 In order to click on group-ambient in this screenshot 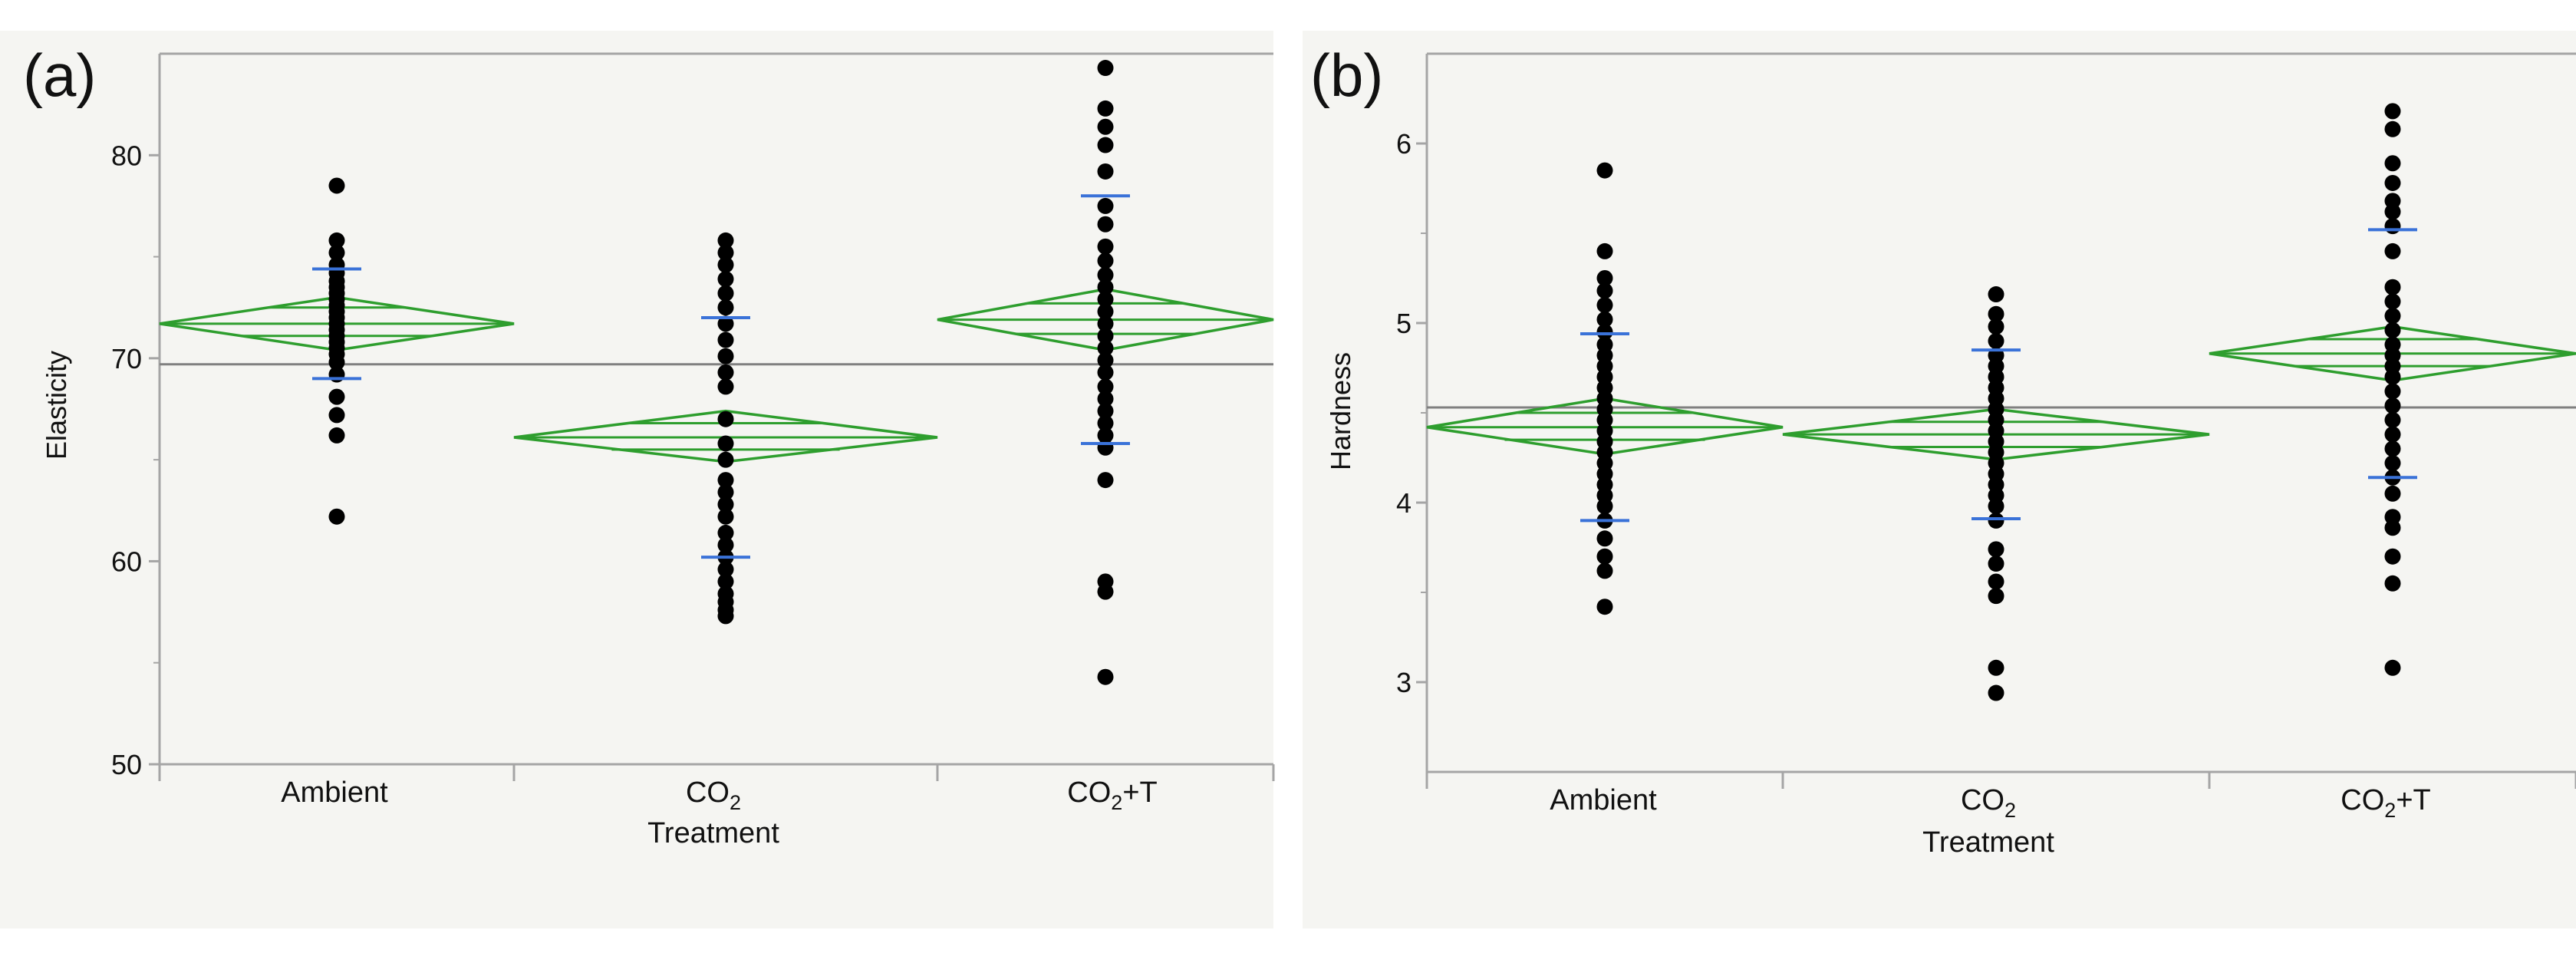, I will do `click(1605, 389)`.